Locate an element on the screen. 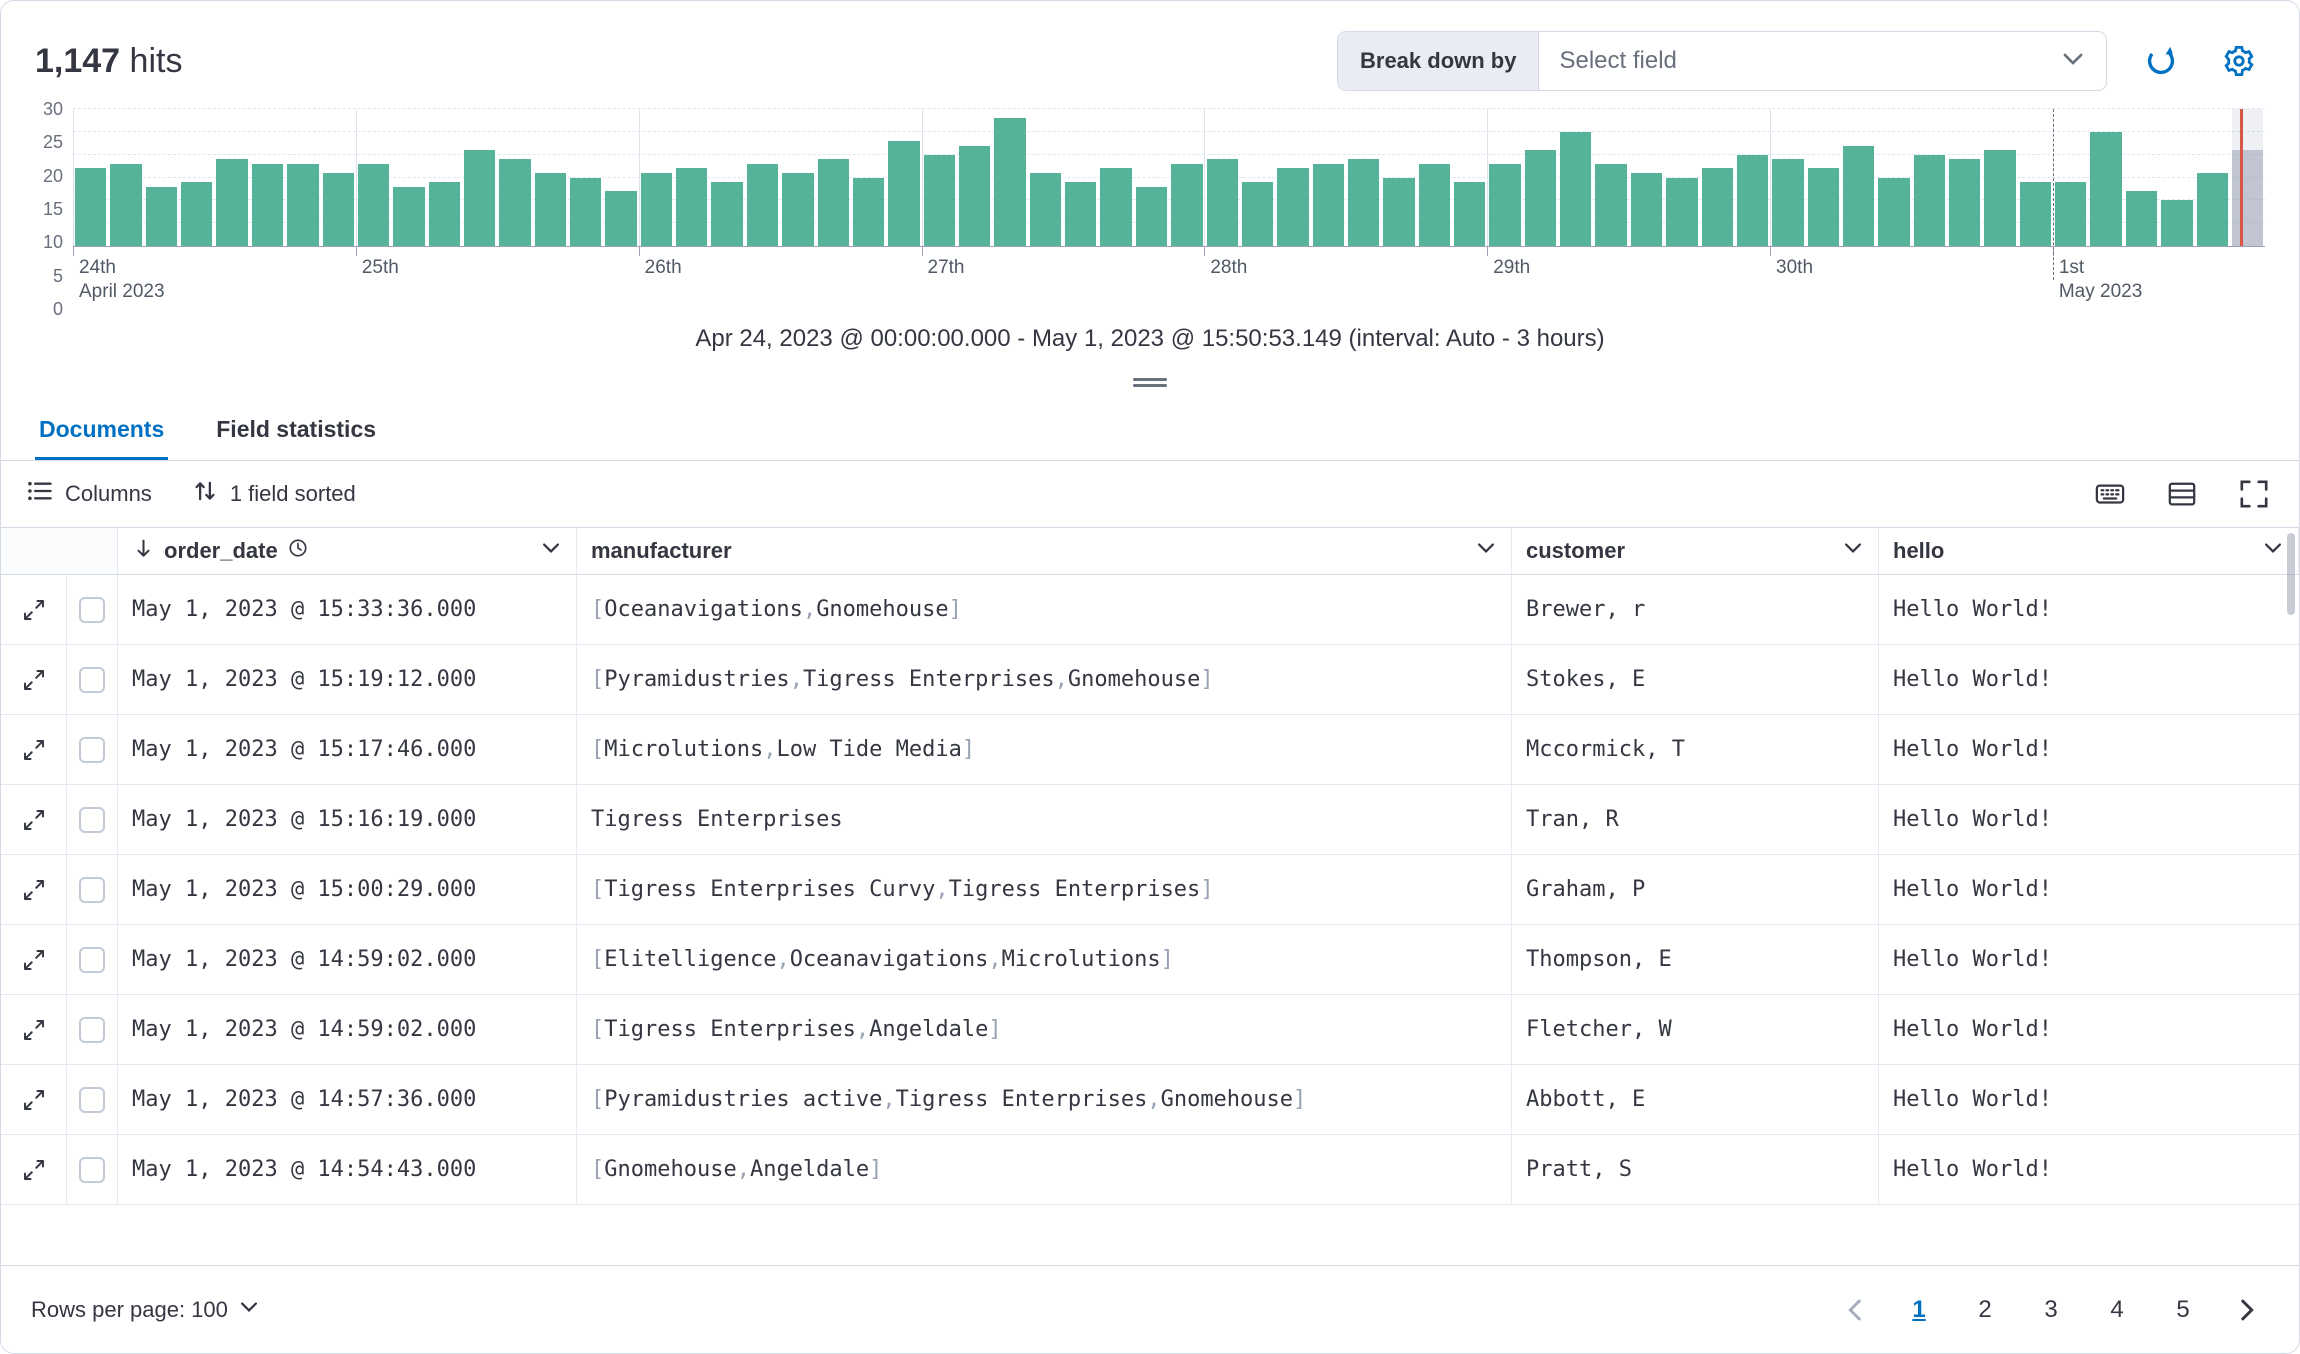  chevron-left-icon is located at coordinates (1856, 1310).